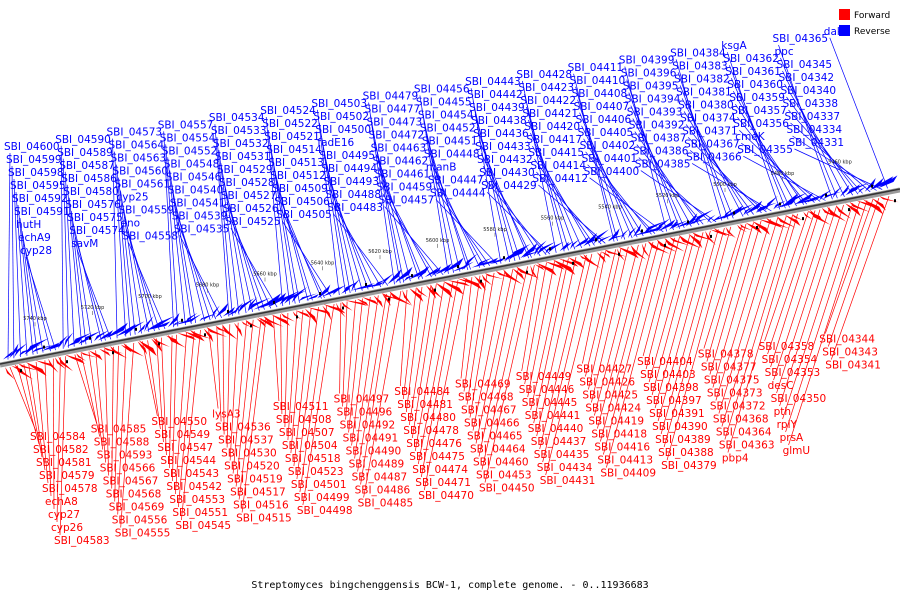 The image size is (900, 600). What do you see at coordinates (744, 433) in the screenshot?
I see `gene-label: SBI_04364` at bounding box center [744, 433].